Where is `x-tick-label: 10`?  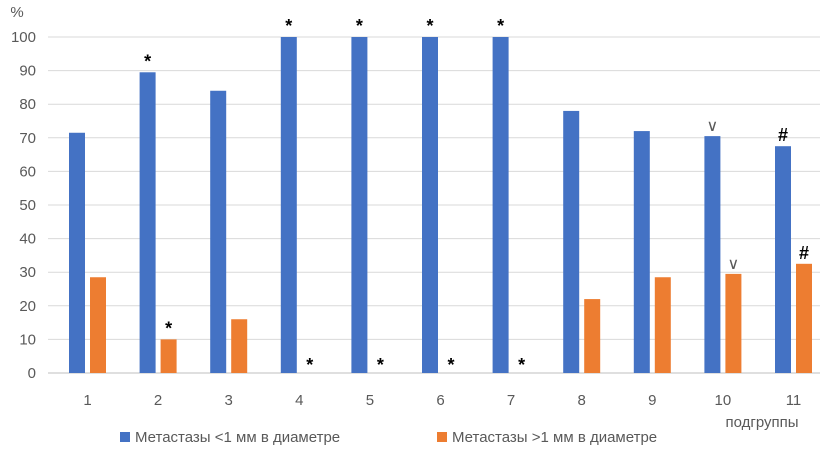 x-tick-label: 10 is located at coordinates (723, 400).